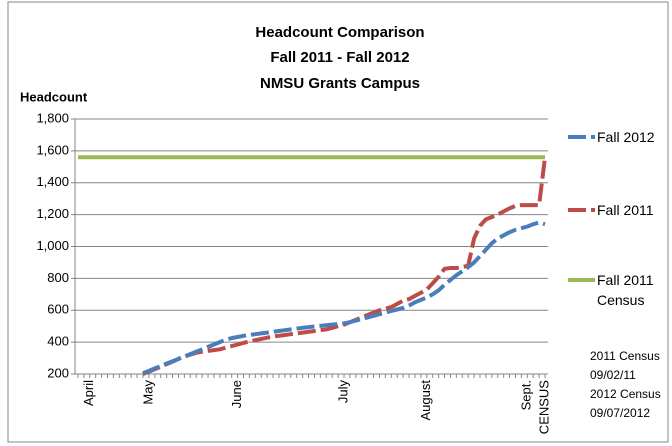 The height and width of the screenshot is (446, 672). Describe the element at coordinates (52, 181) in the screenshot. I see `y-tick-label: 1,400` at that location.